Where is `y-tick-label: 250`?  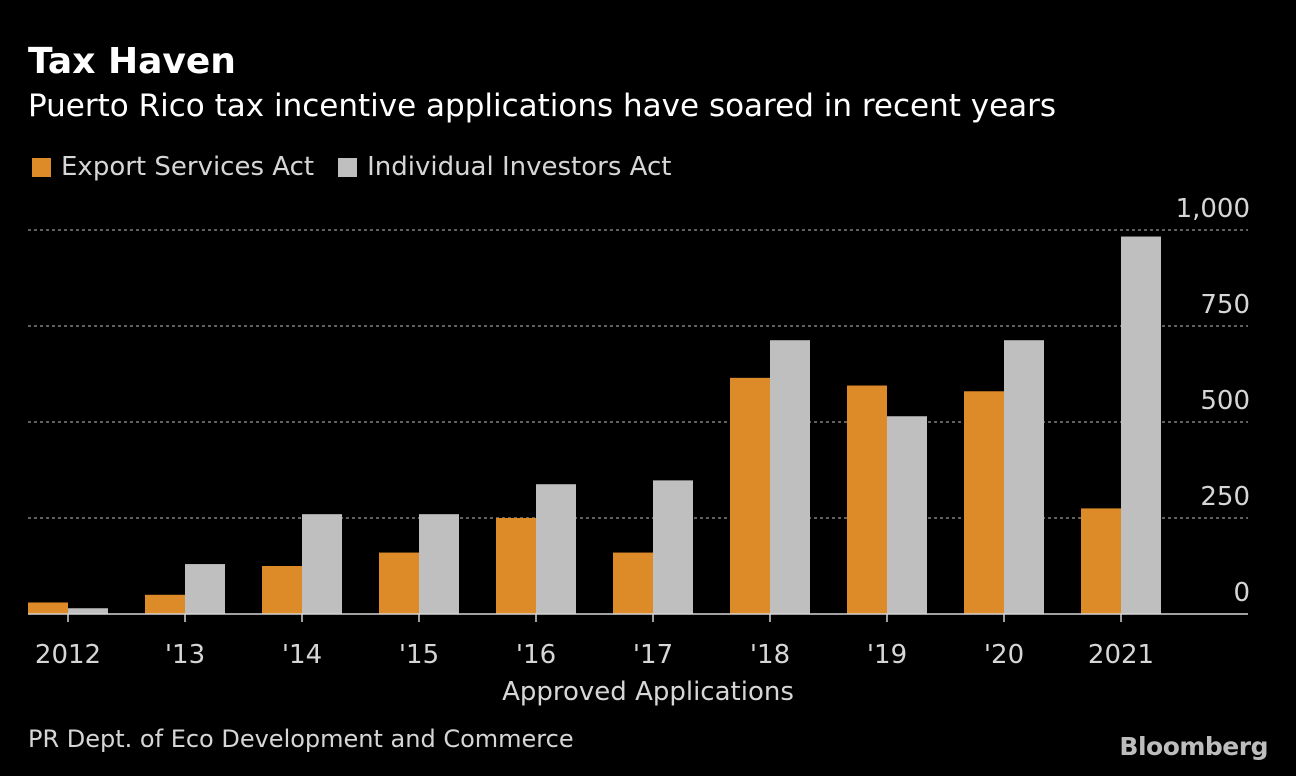
y-tick-label: 250 is located at coordinates (1225, 497).